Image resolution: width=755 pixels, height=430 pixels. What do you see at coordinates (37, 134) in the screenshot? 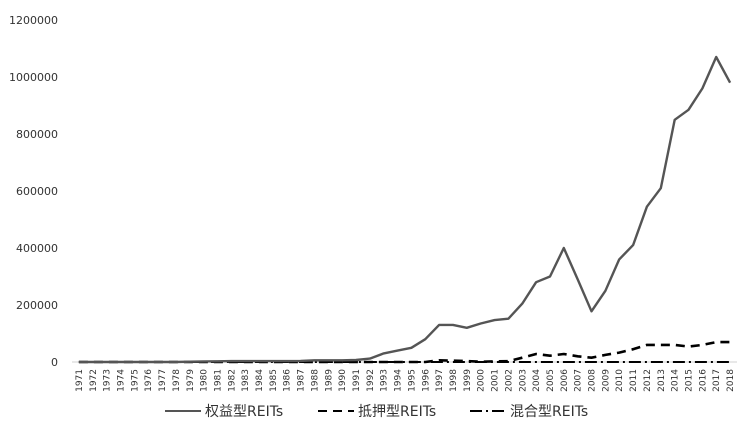
I see `y-tick-label: 800000` at bounding box center [37, 134].